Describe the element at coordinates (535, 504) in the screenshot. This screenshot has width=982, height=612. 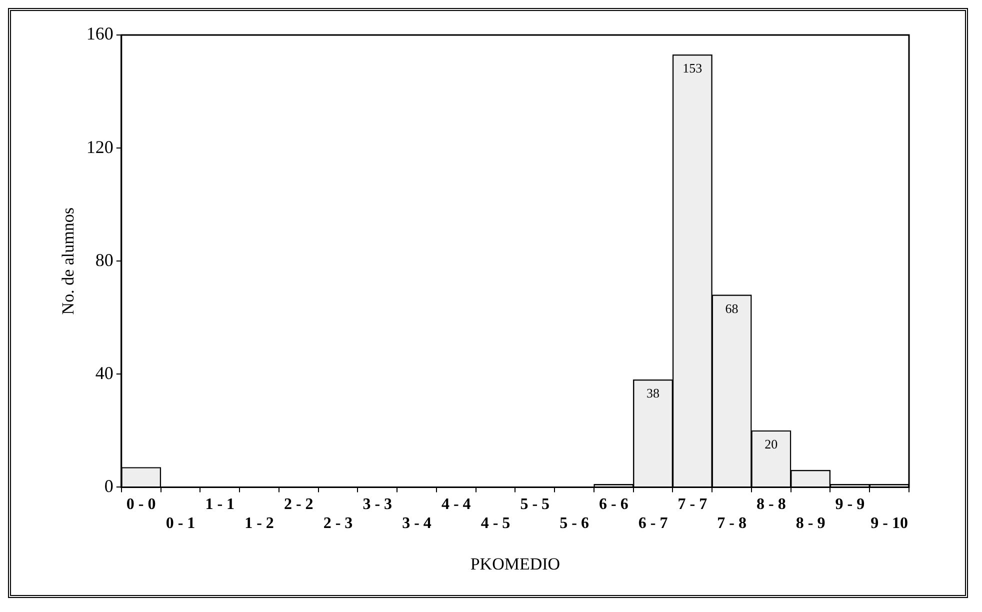
I see `x-tick-label: 5 - 5` at that location.